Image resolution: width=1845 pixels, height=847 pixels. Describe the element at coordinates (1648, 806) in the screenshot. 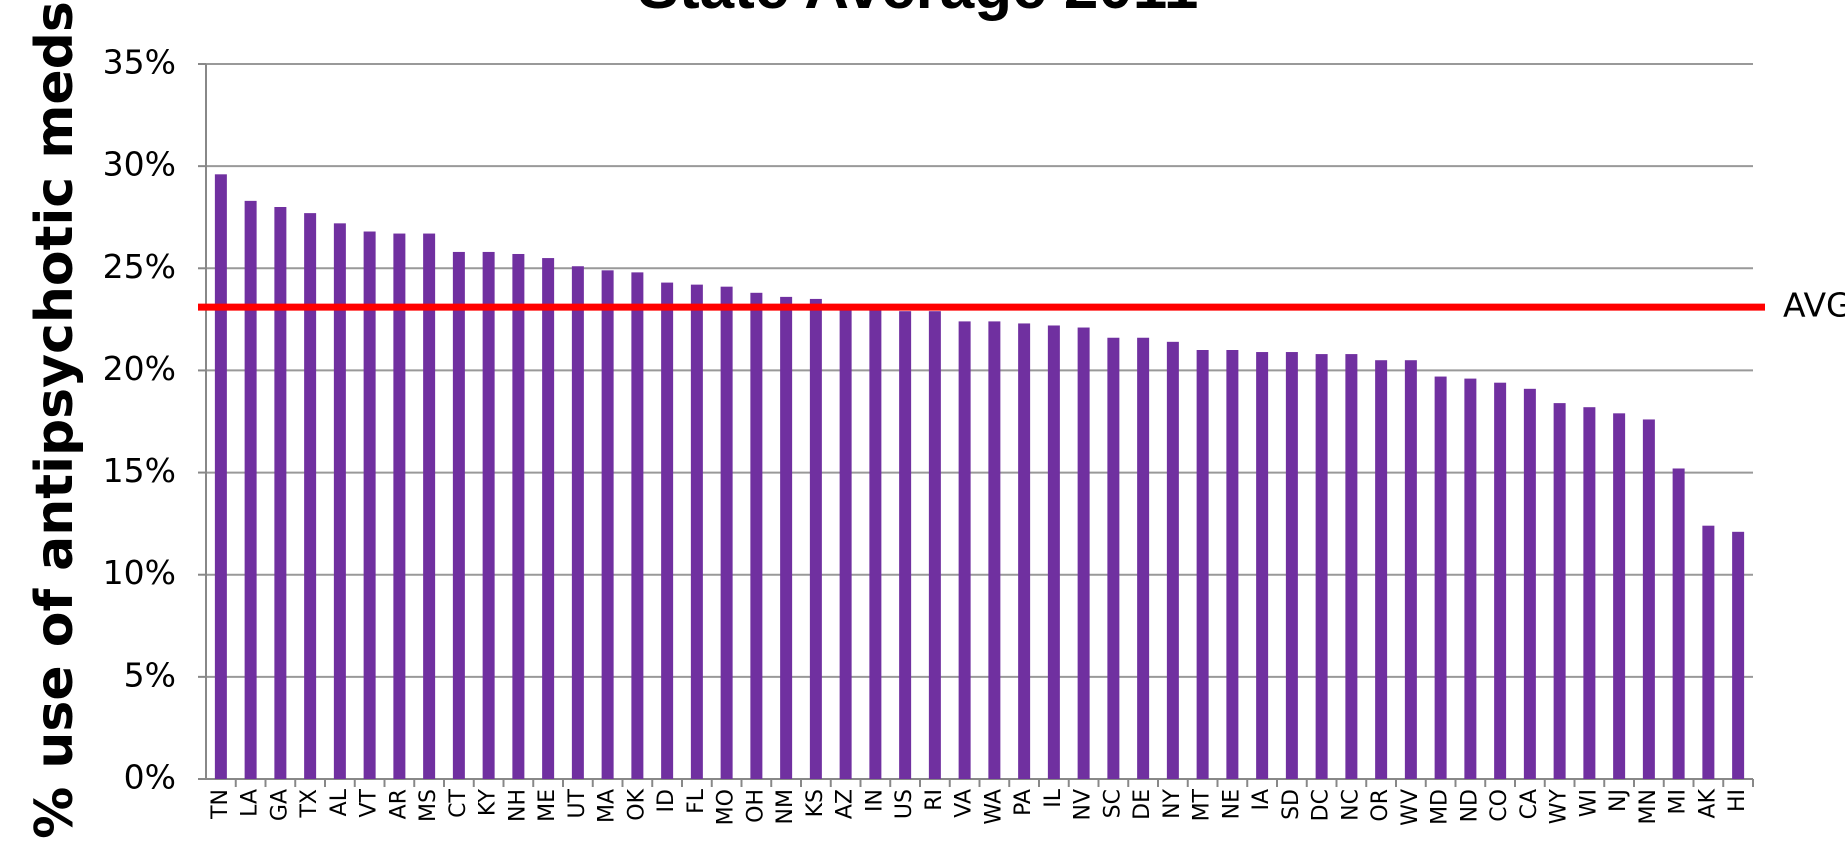

I see `x-tick-label: MN` at that location.